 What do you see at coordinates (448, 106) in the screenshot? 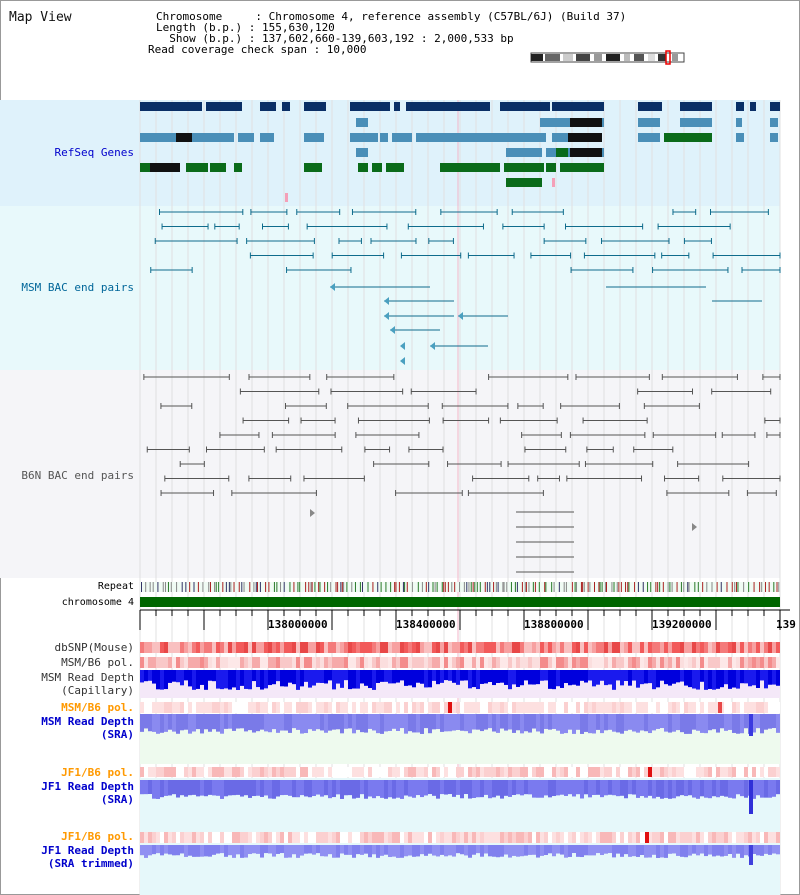
I see `gene-exon` at bounding box center [448, 106].